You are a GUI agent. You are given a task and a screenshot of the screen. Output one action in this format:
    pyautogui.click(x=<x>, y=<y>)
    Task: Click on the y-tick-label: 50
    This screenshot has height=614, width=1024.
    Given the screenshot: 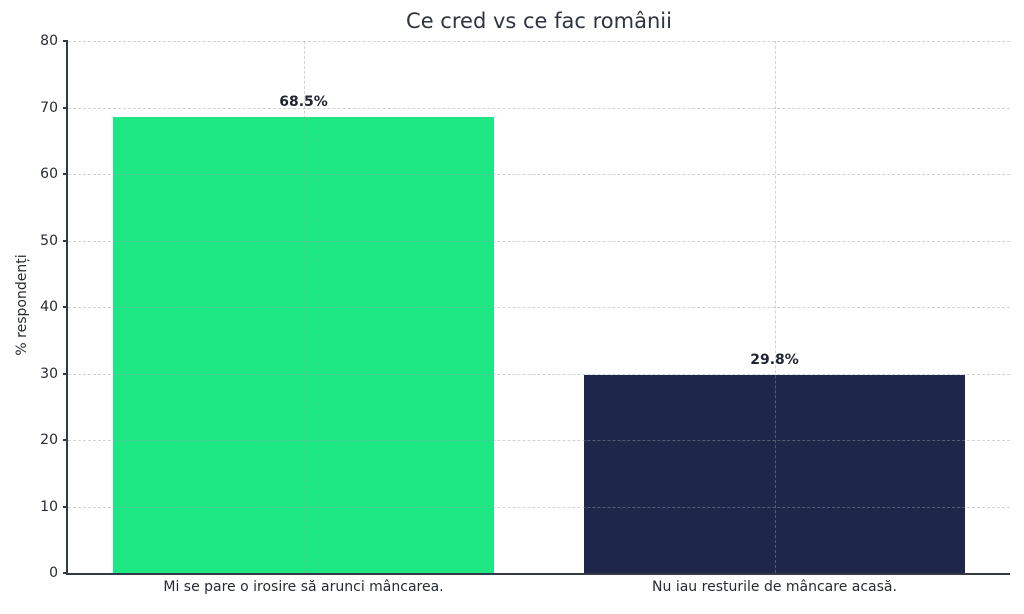 What is the action you would take?
    pyautogui.click(x=49, y=240)
    